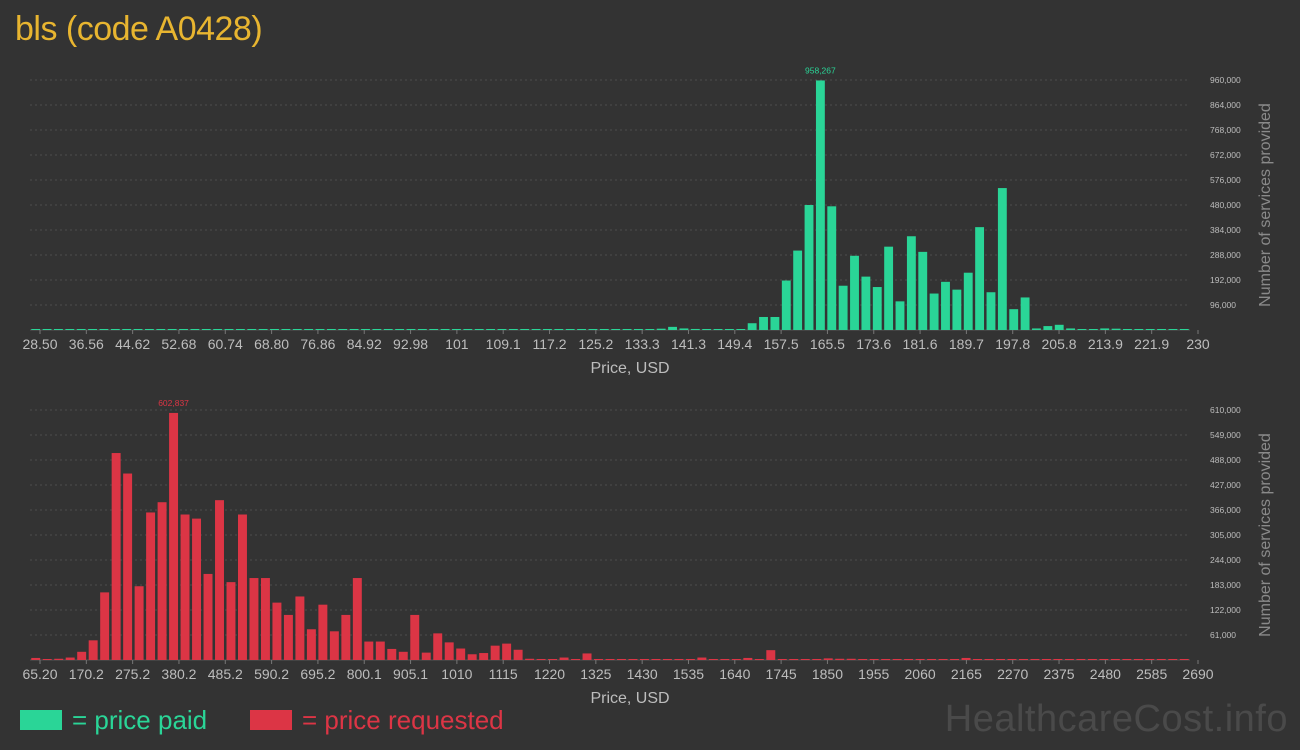  Describe the element at coordinates (1105, 674) in the screenshot. I see `requested-x-tick-label: 2480` at that location.